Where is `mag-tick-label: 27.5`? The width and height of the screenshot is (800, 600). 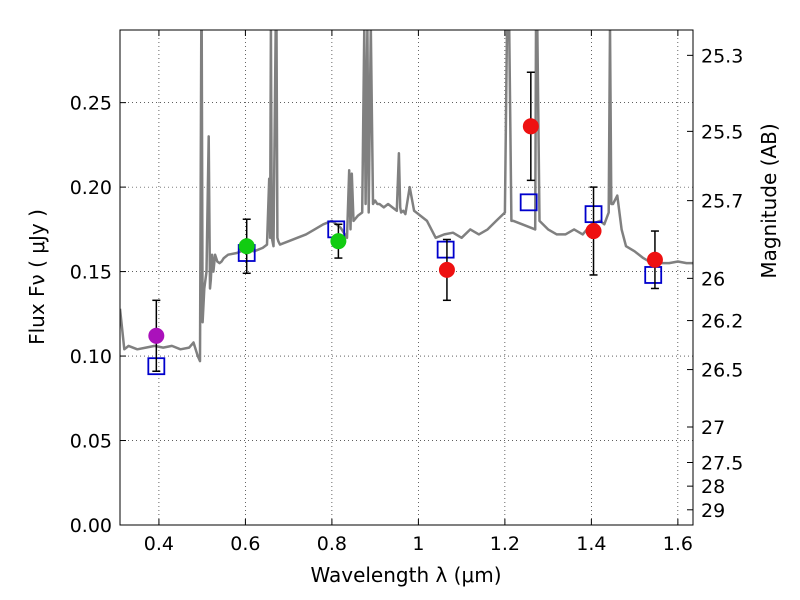 mag-tick-label: 27.5 is located at coordinates (722, 463).